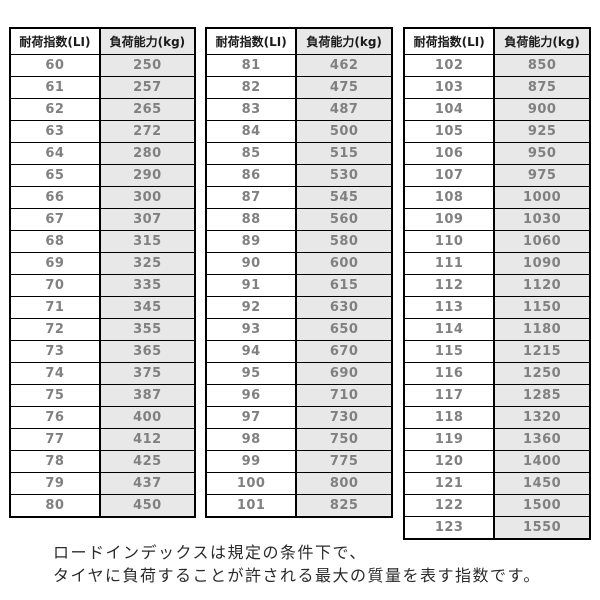 This screenshot has height=600, width=600. I want to click on load-index-cell: 90, so click(251, 263).